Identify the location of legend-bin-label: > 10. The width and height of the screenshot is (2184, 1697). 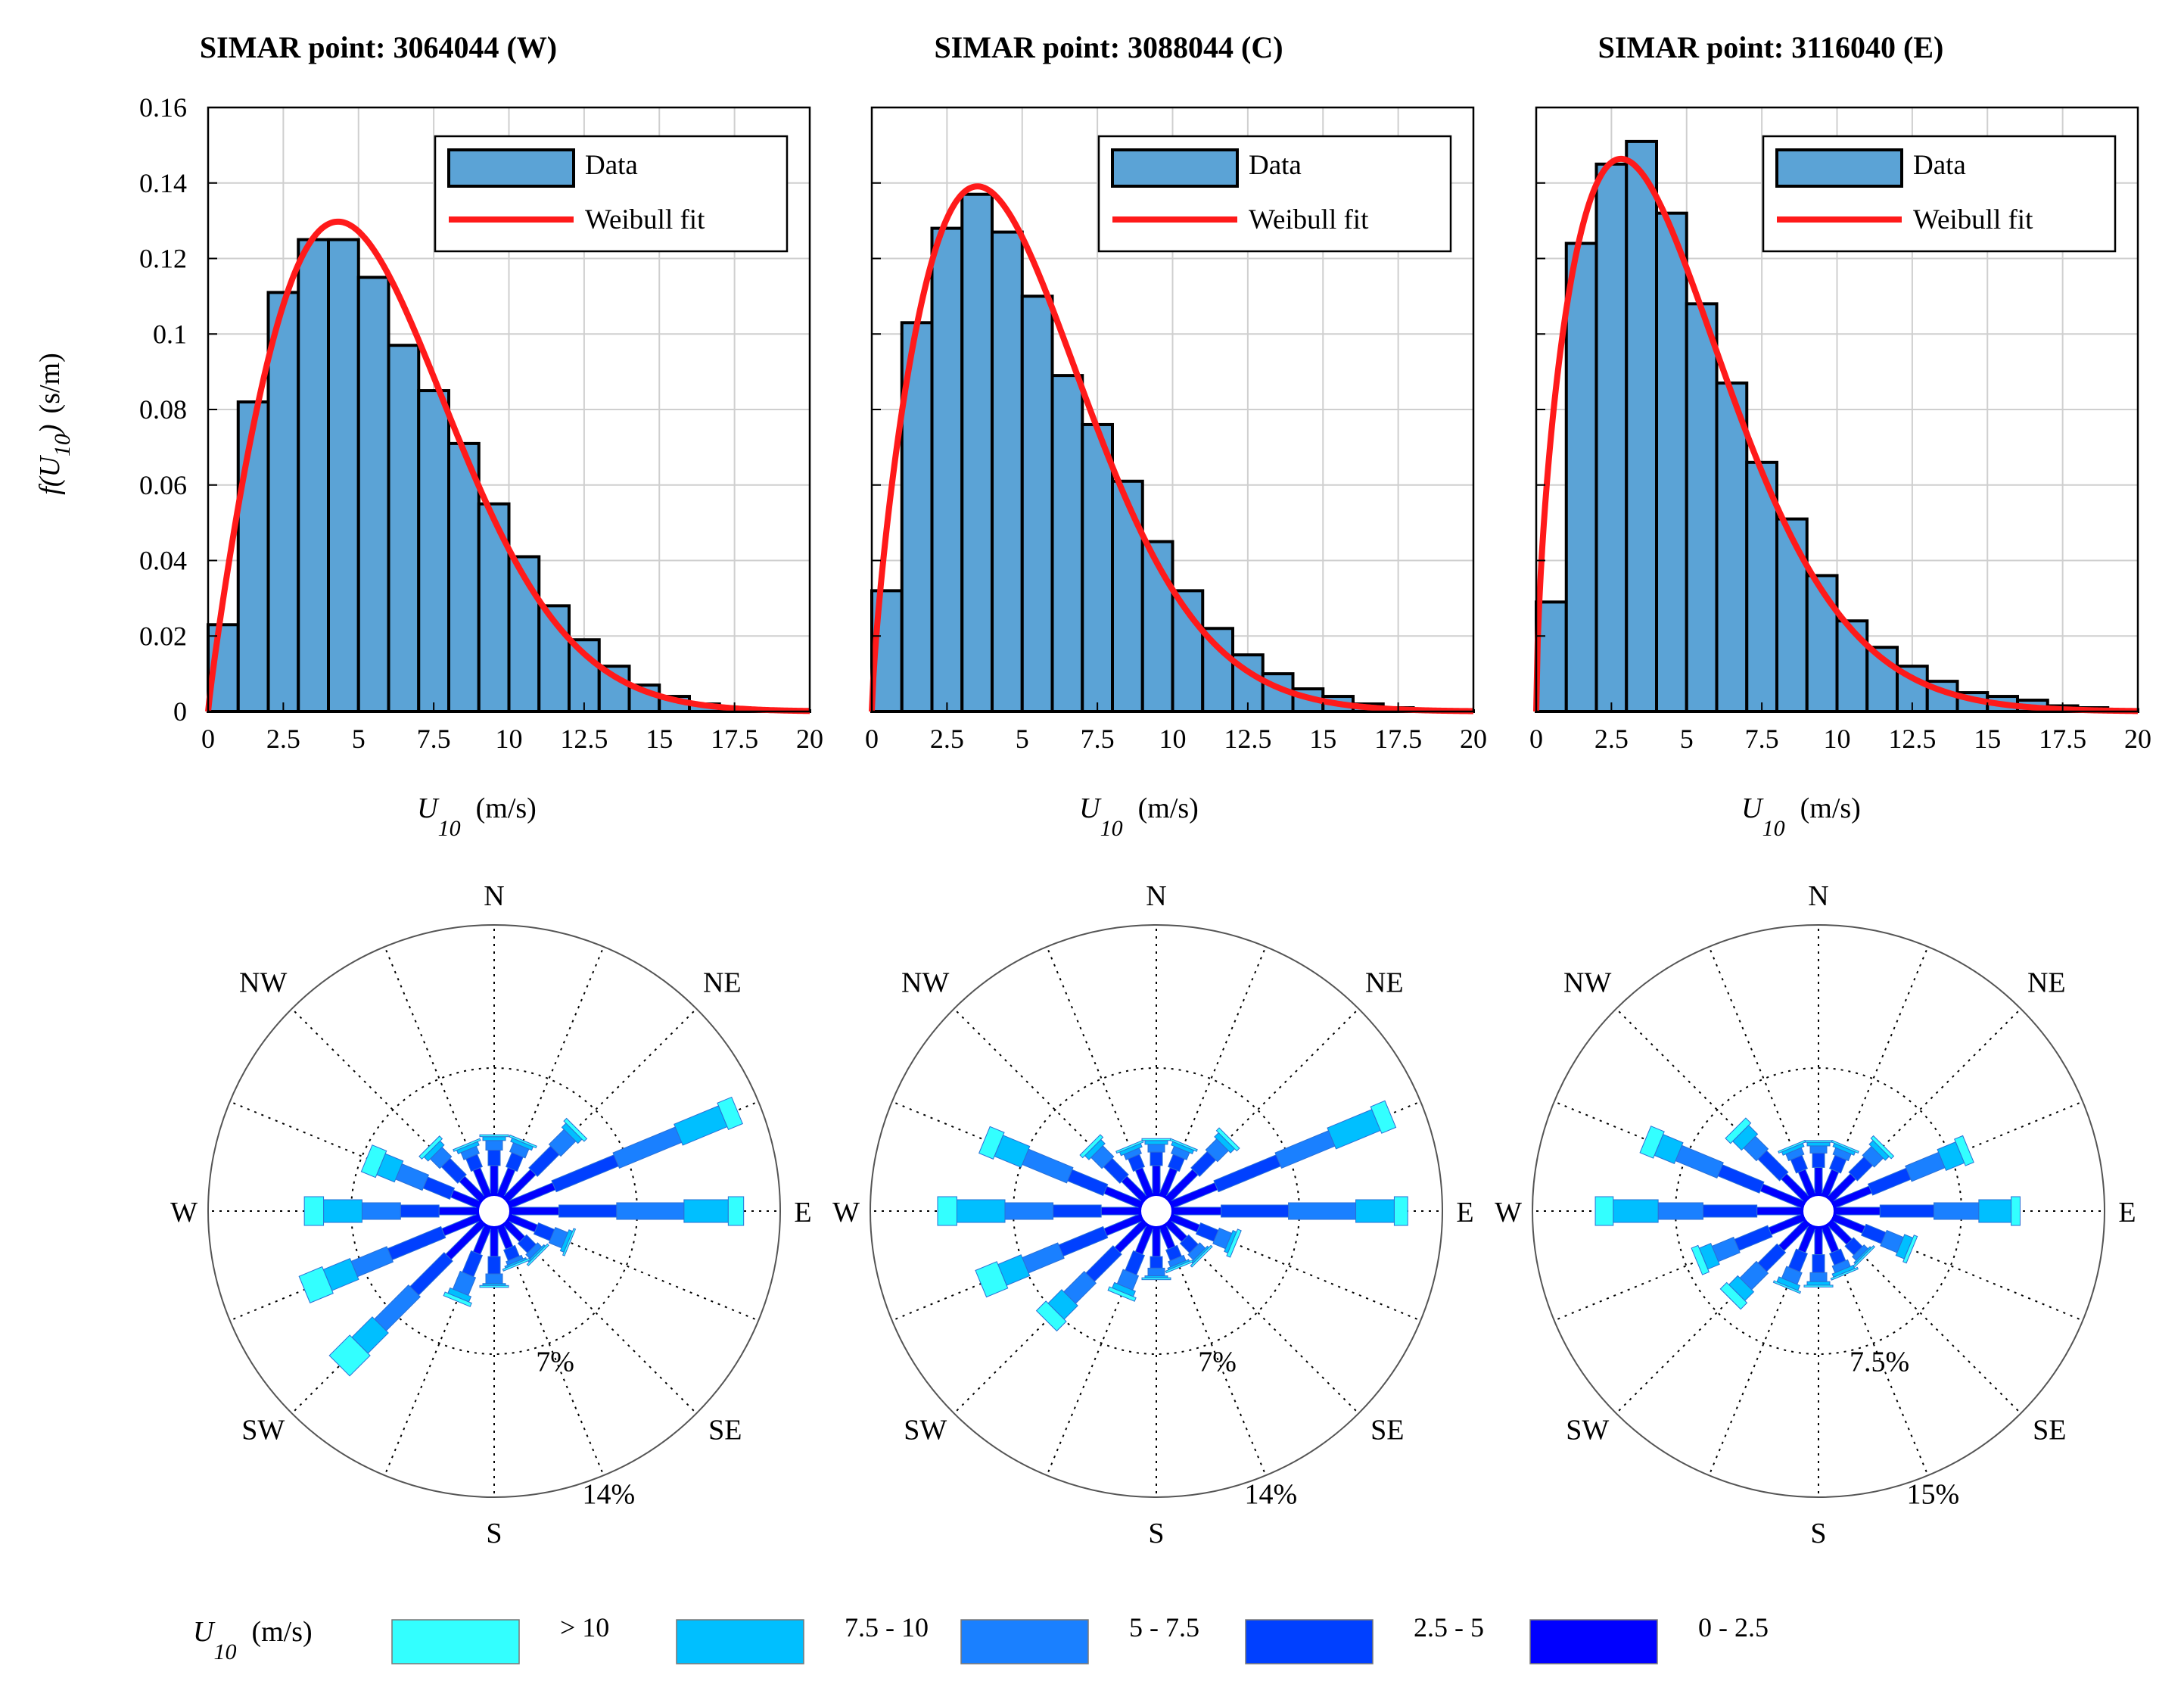
(584, 1627).